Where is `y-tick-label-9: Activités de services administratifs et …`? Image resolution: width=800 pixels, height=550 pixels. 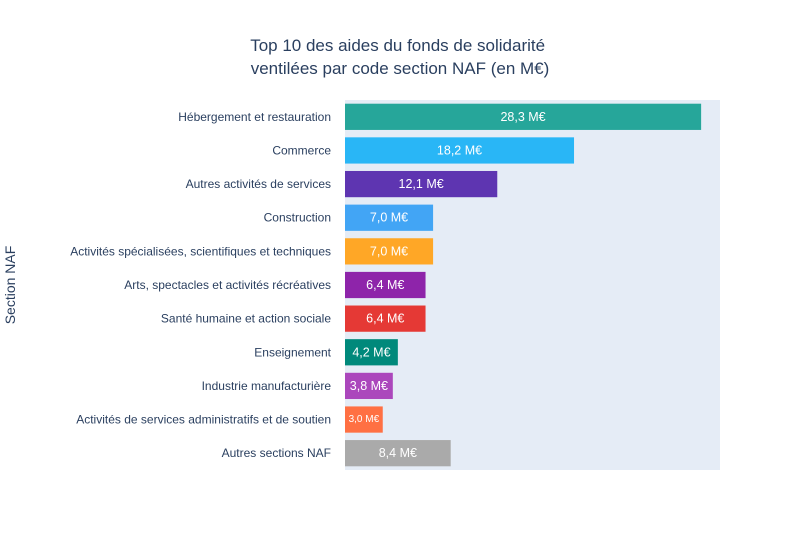 y-tick-label-9: Activités de services administratifs et … is located at coordinates (203, 420).